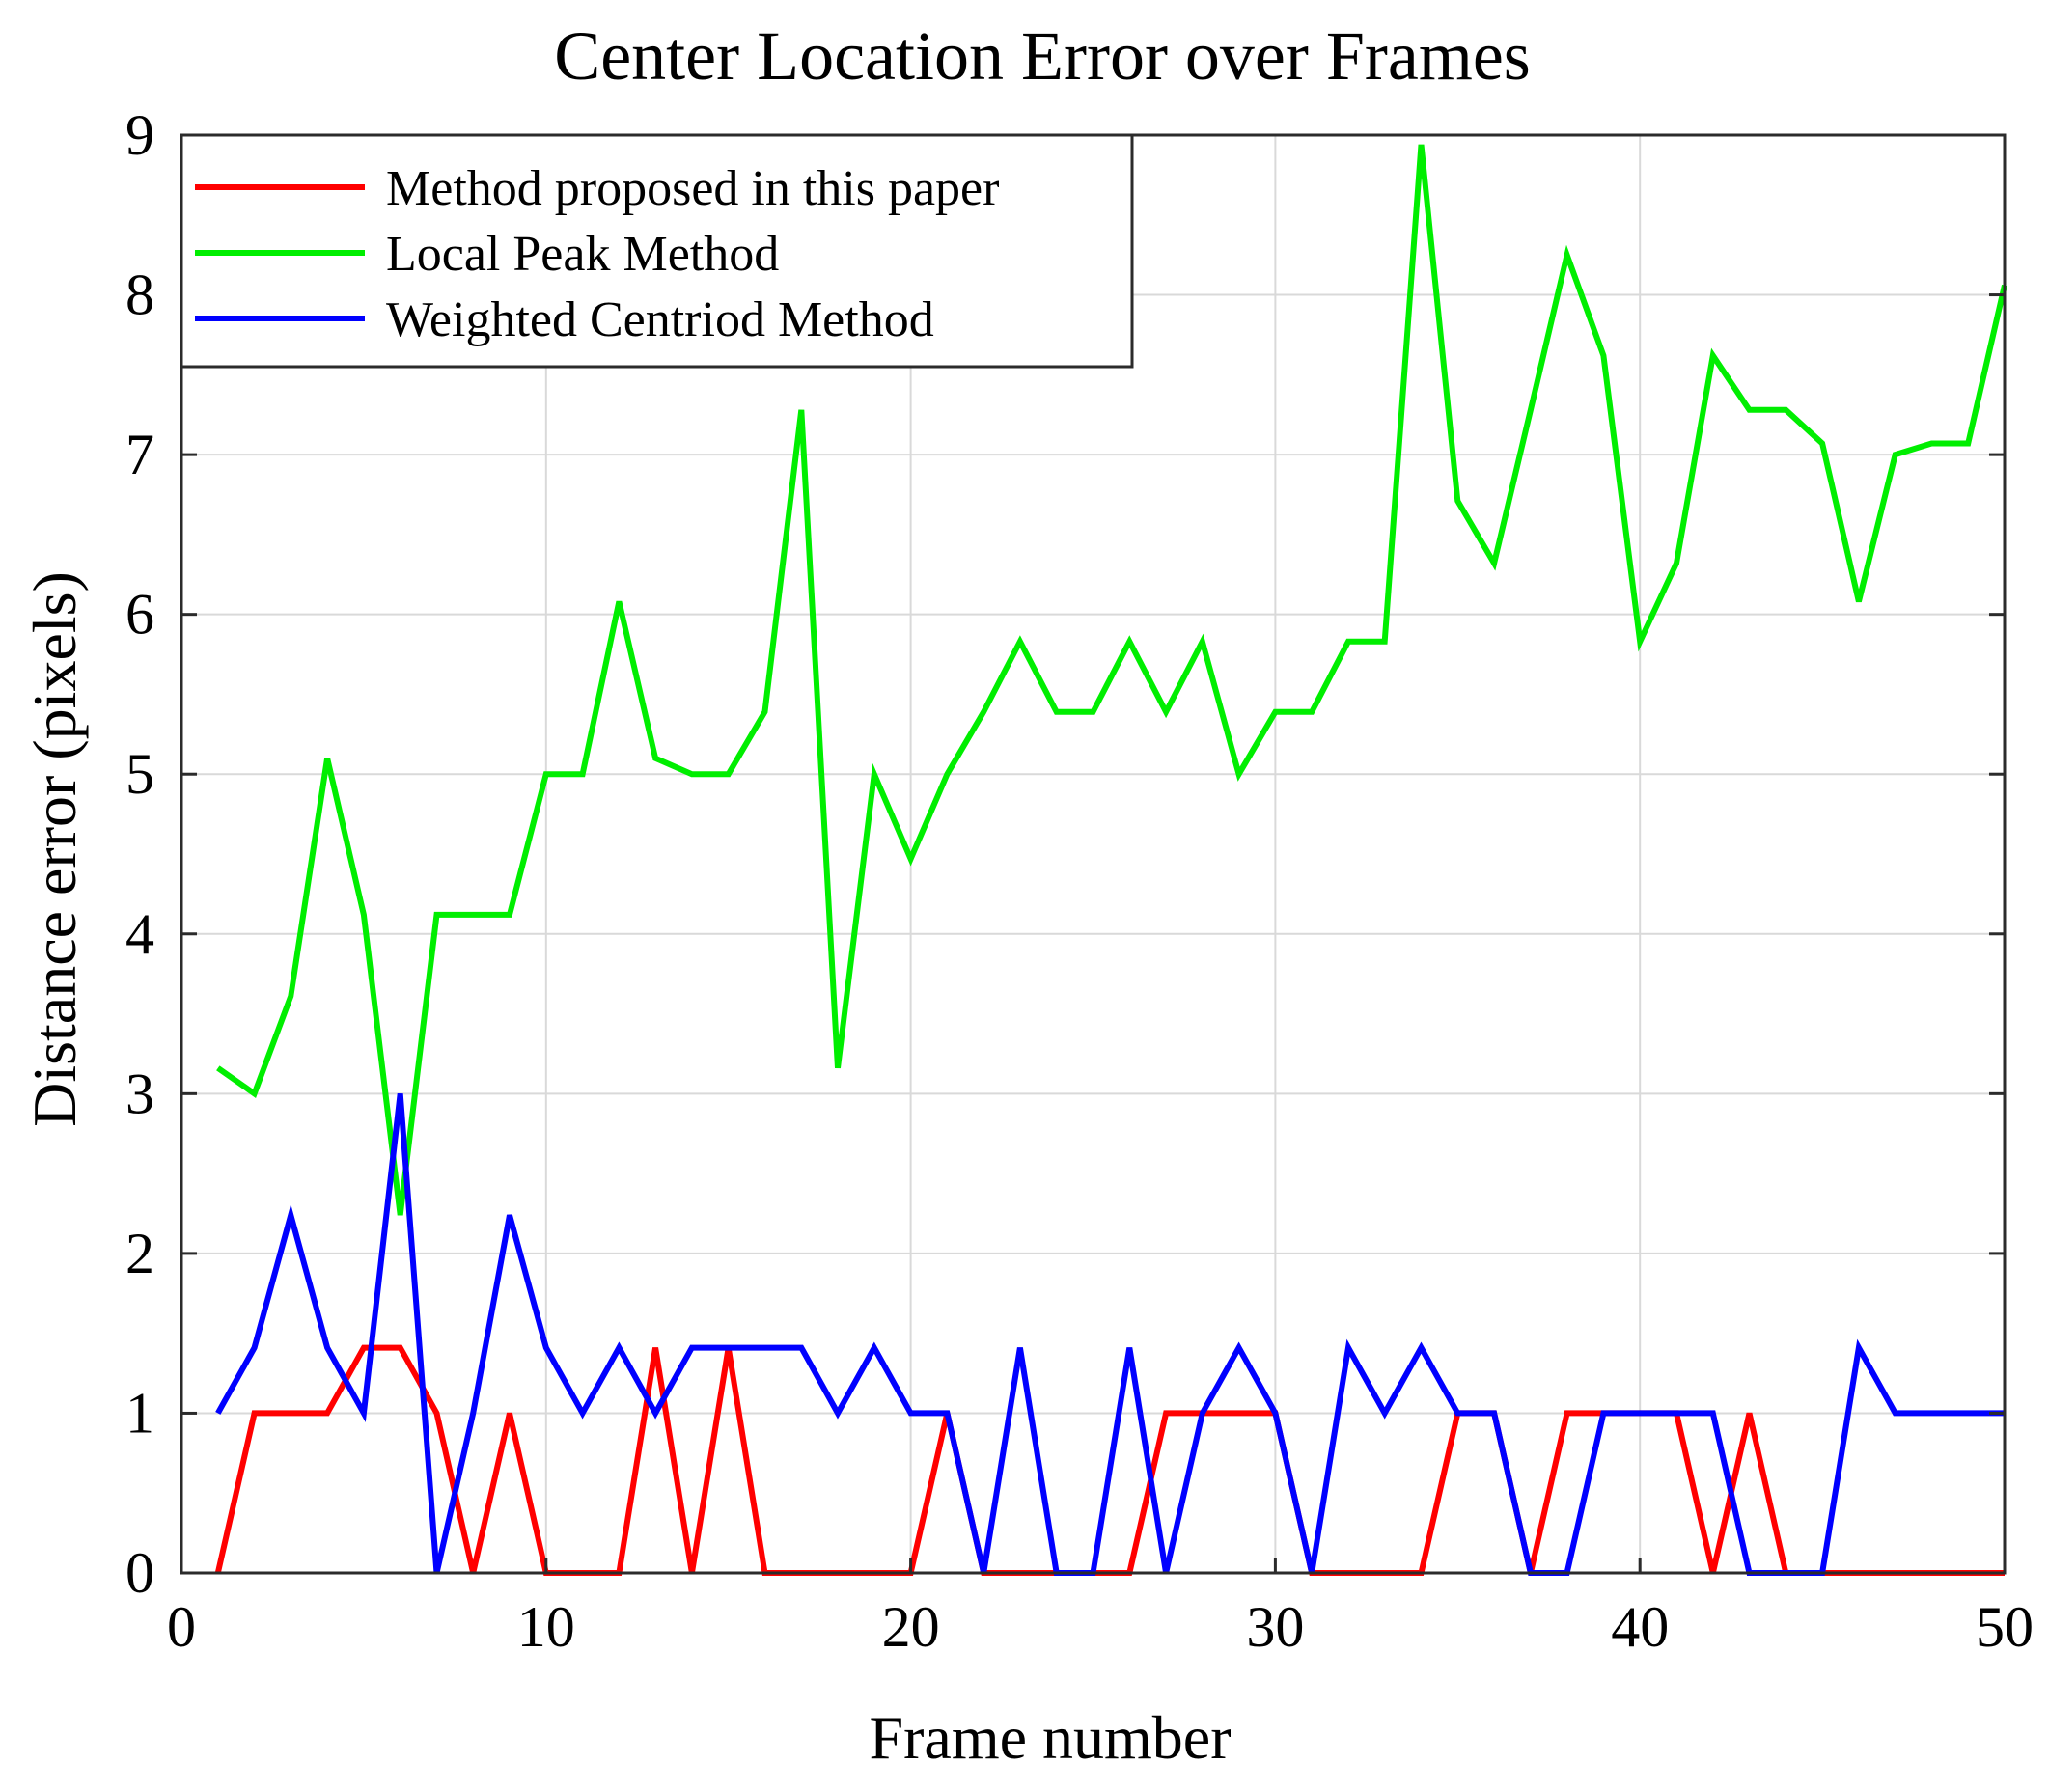 This screenshot has width=2049, height=1792. Describe the element at coordinates (139, 1253) in the screenshot. I see `y-tick-label: 2` at that location.